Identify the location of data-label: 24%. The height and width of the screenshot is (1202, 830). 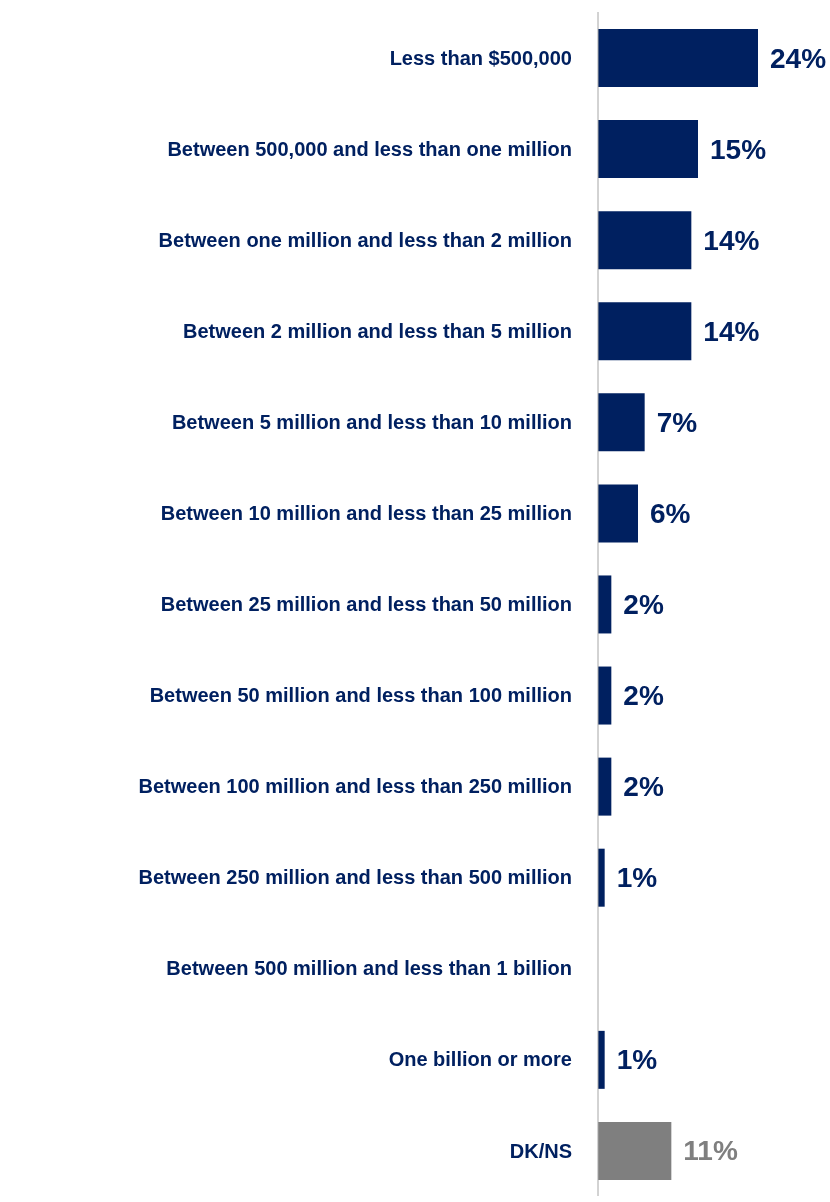
(798, 58).